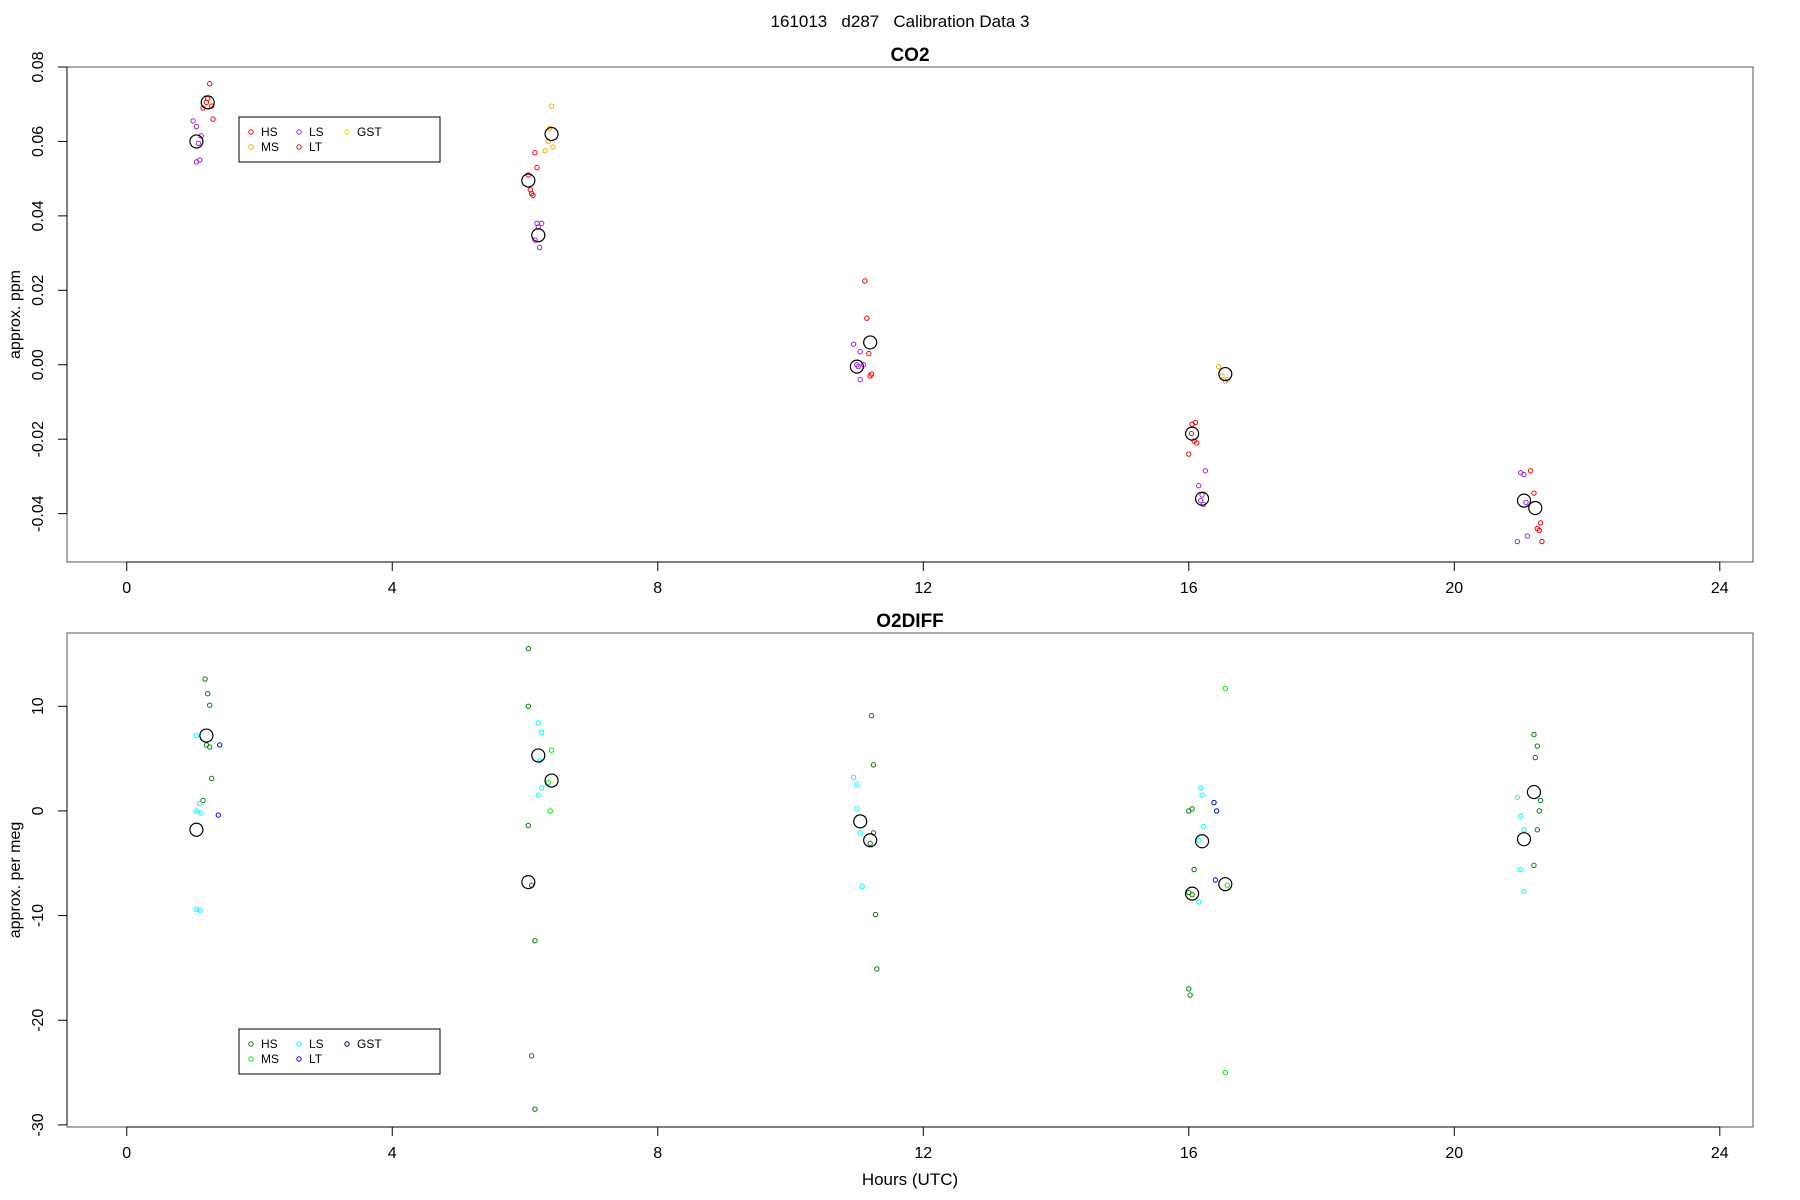 The width and height of the screenshot is (1800, 1200). Describe the element at coordinates (15, 880) in the screenshot. I see `y-axis-label: approx. per meg` at that location.